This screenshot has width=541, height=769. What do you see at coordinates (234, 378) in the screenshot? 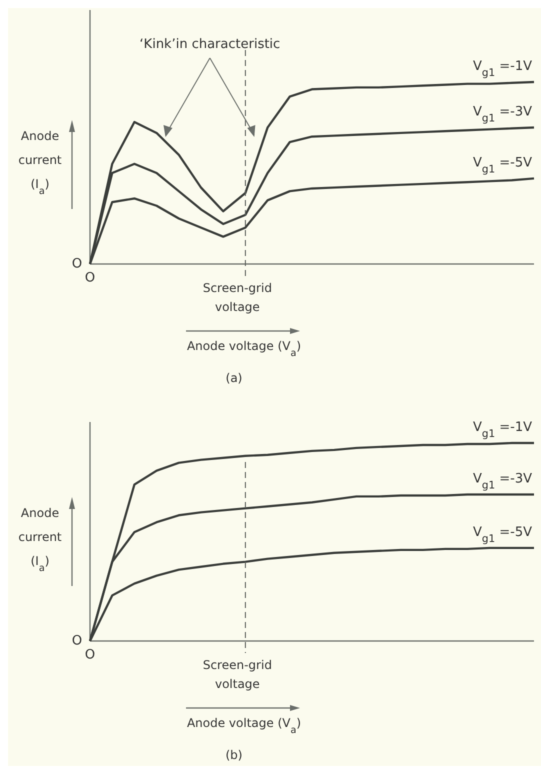
I see `text: (a)` at bounding box center [234, 378].